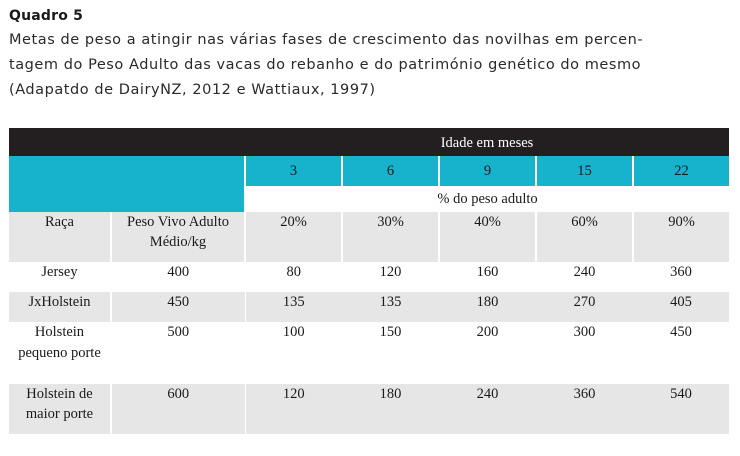 This screenshot has width=740, height=456. Describe the element at coordinates (487, 199) in the screenshot. I see `pct-header: % do peso adulto` at that location.